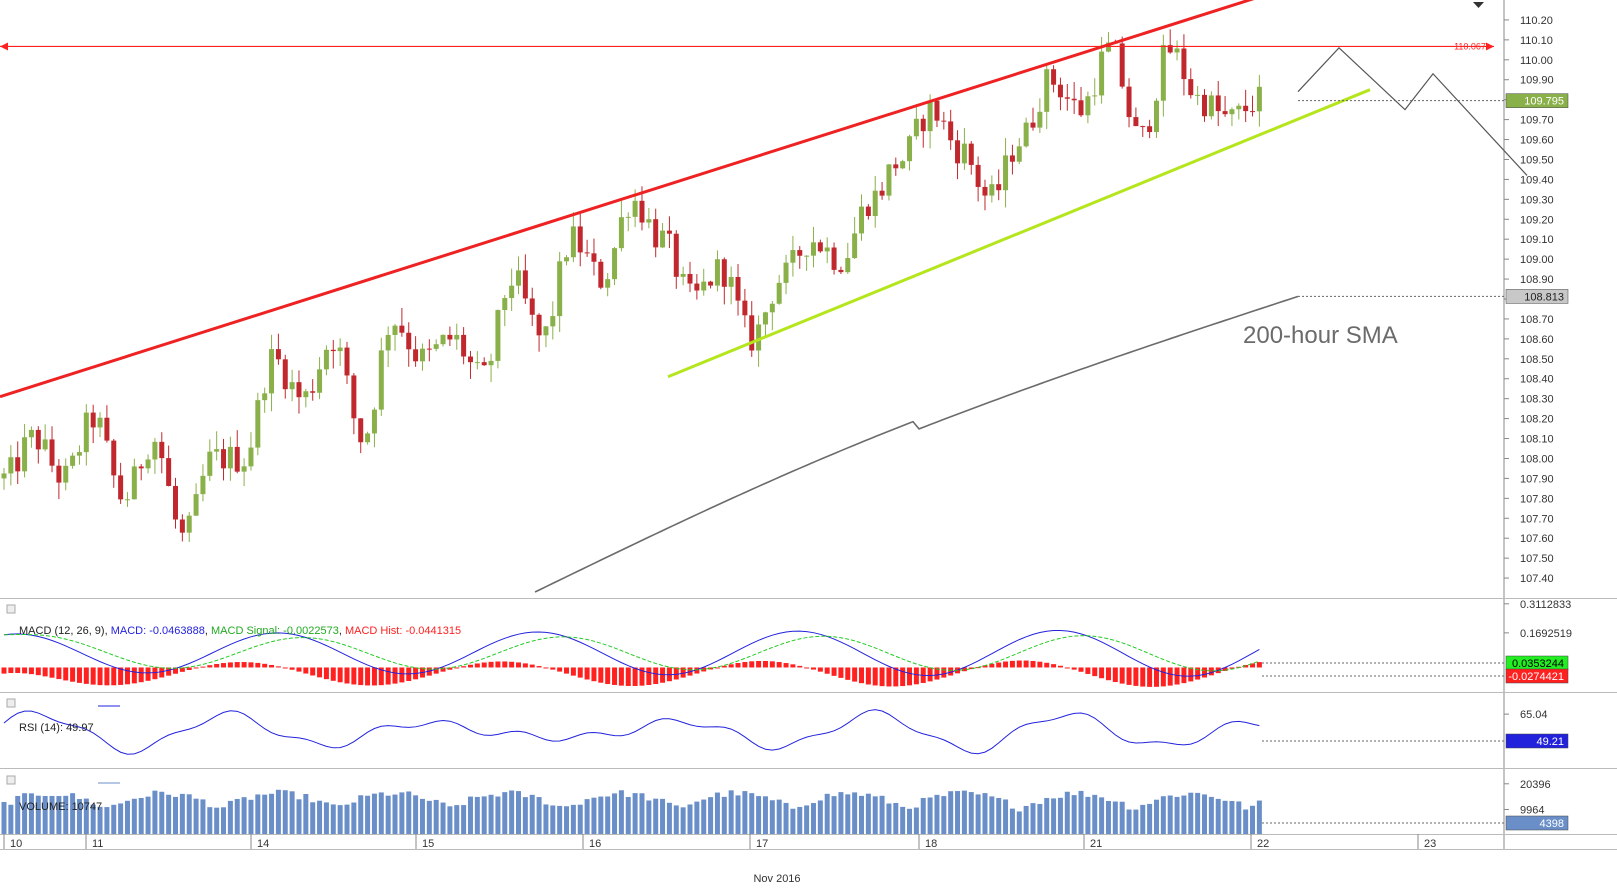 This screenshot has width=1617, height=890. I want to click on price-tick-label: 108.90, so click(1537, 280).